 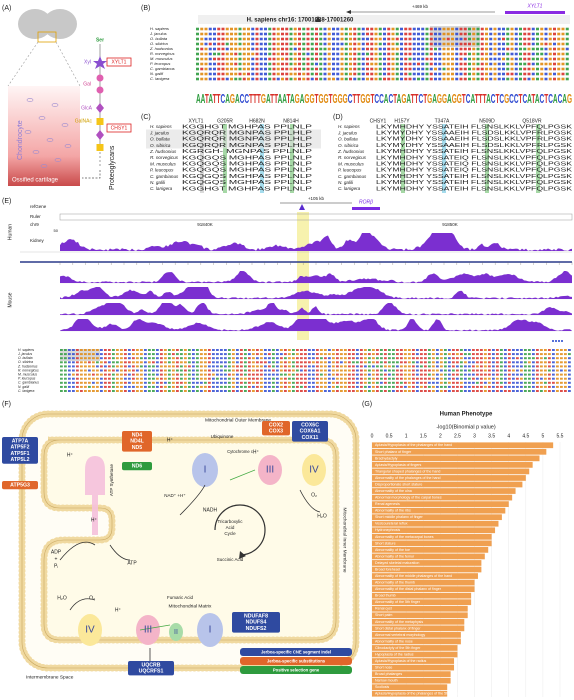 What do you see at coordinates (404, 537) in the screenshot?
I see `bar-label: Abnormality of the metacarpal bones` at bounding box center [404, 537].